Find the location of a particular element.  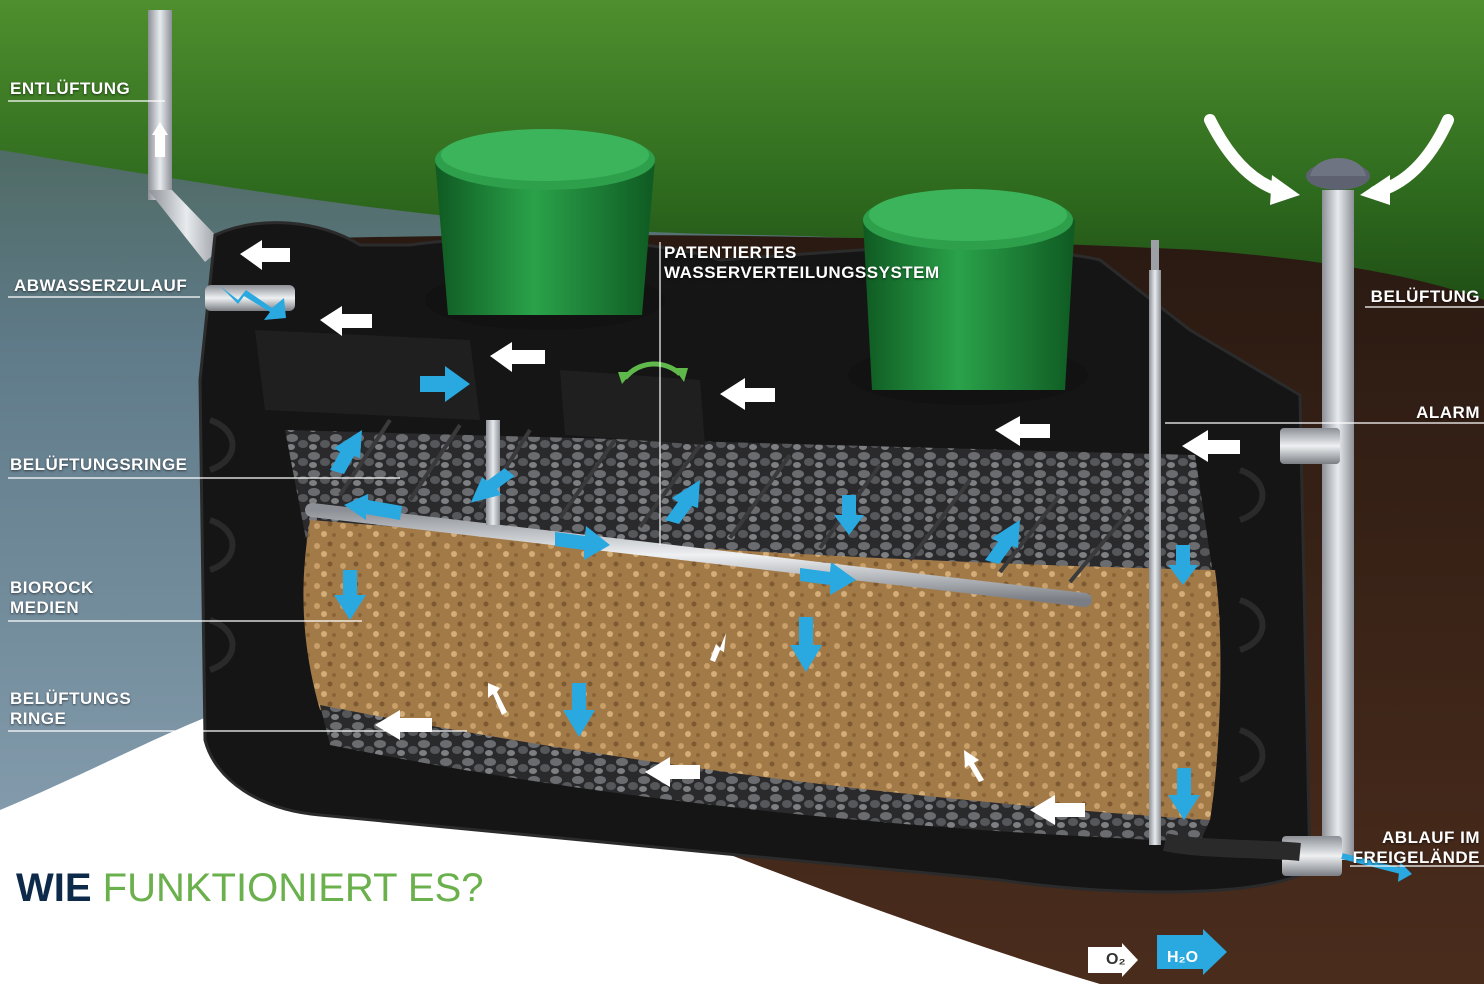

gravel-lower is located at coordinates (765, 773).